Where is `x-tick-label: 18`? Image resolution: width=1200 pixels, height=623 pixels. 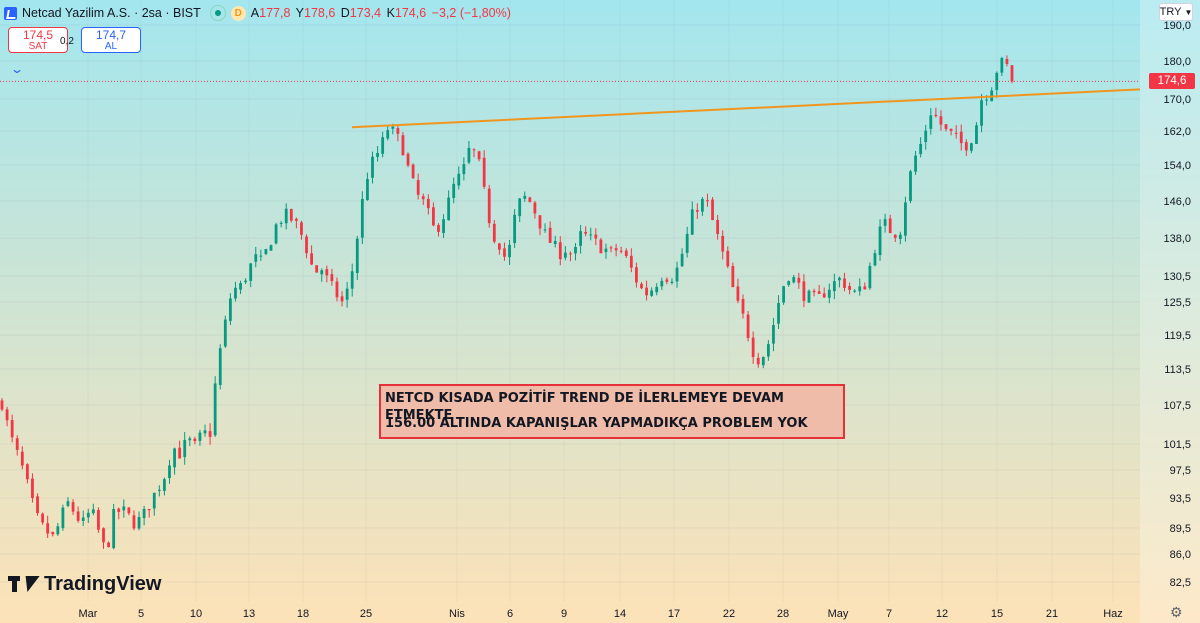 x-tick-label: 18 is located at coordinates (303, 614).